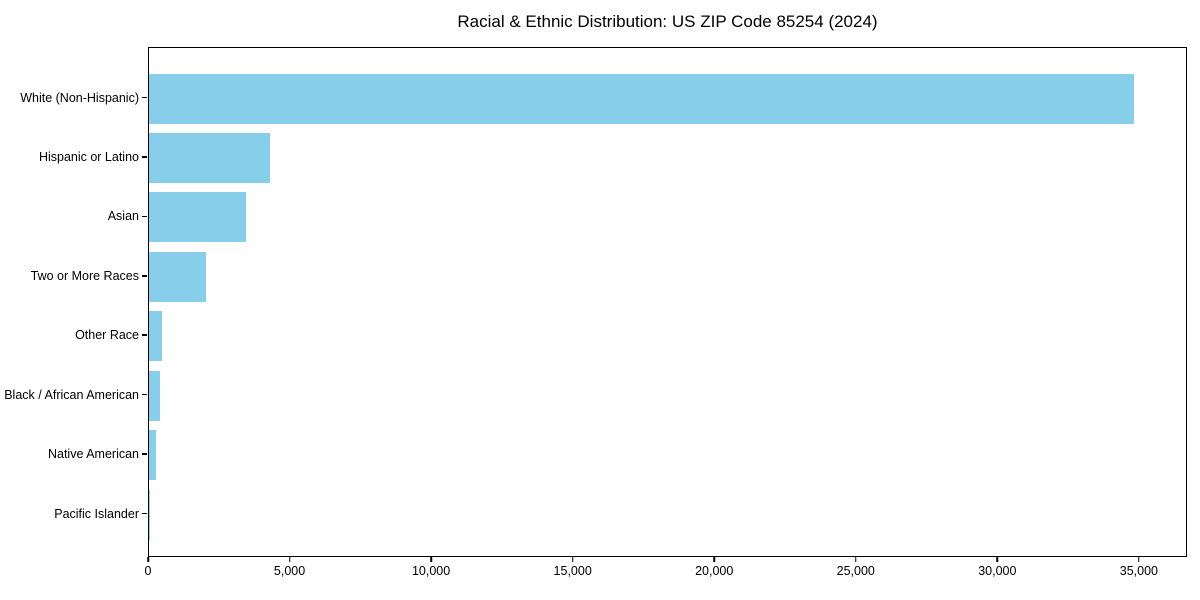 This screenshot has width=1200, height=600. What do you see at coordinates (1138, 571) in the screenshot?
I see `x-tick-label: 35,000` at bounding box center [1138, 571].